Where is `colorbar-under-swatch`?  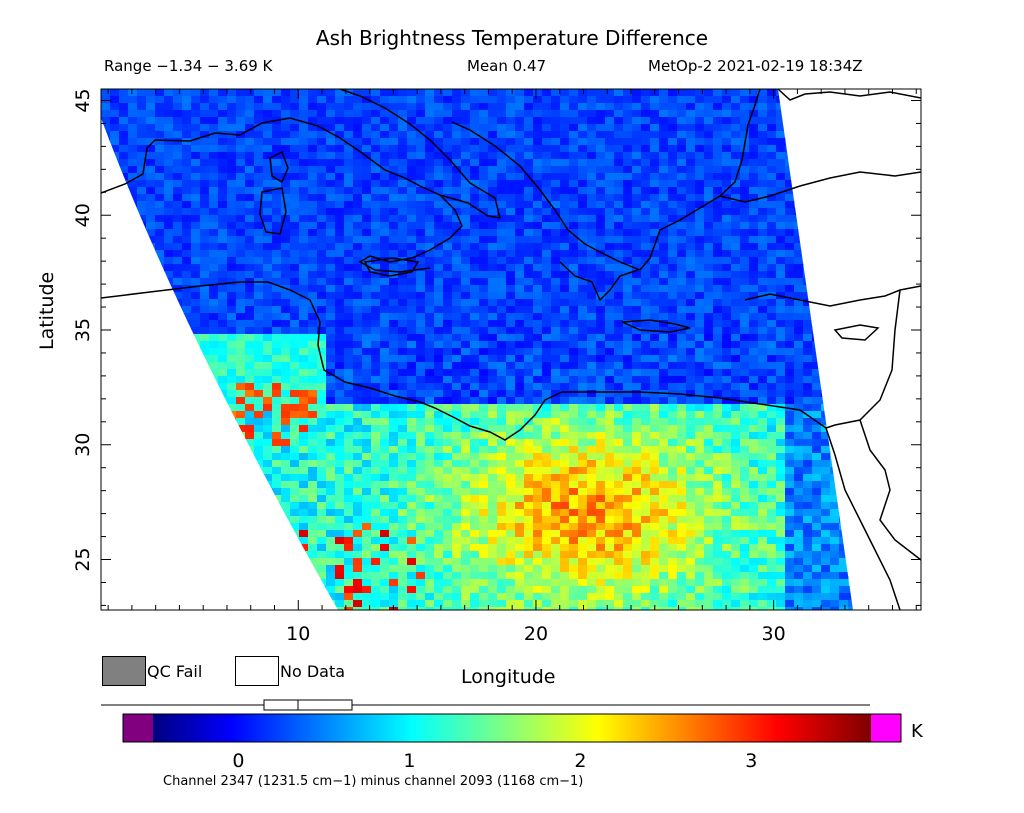
colorbar-under-swatch is located at coordinates (138, 728).